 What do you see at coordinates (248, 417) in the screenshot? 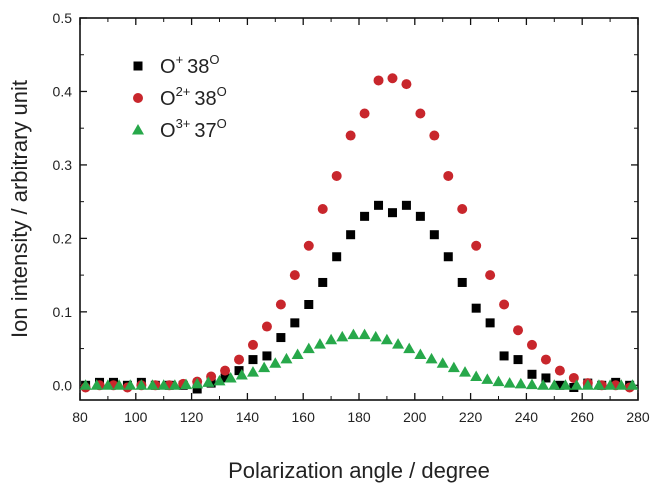
I see `x-tick-label: 140` at bounding box center [248, 417].